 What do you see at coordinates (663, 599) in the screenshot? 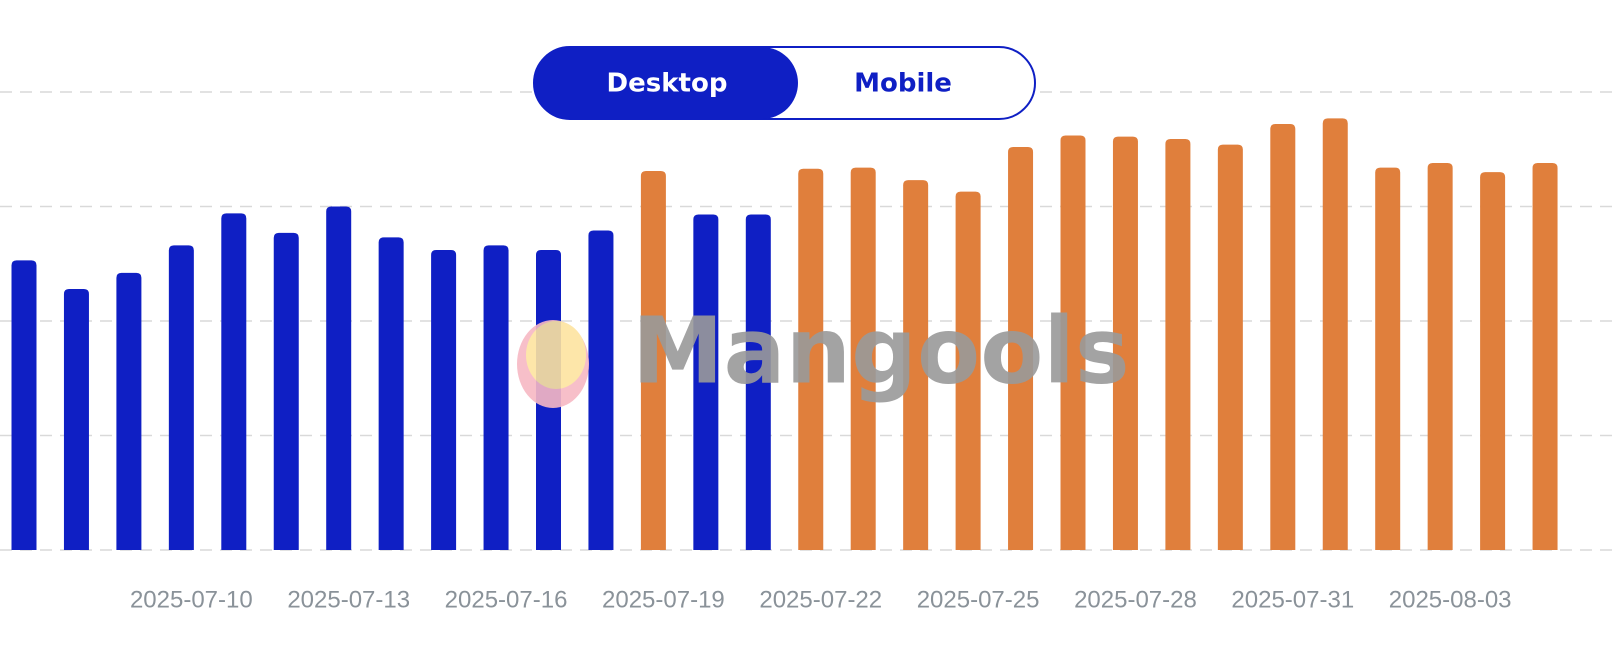
I see `x-tick-label: 2025-07-19` at bounding box center [663, 599].